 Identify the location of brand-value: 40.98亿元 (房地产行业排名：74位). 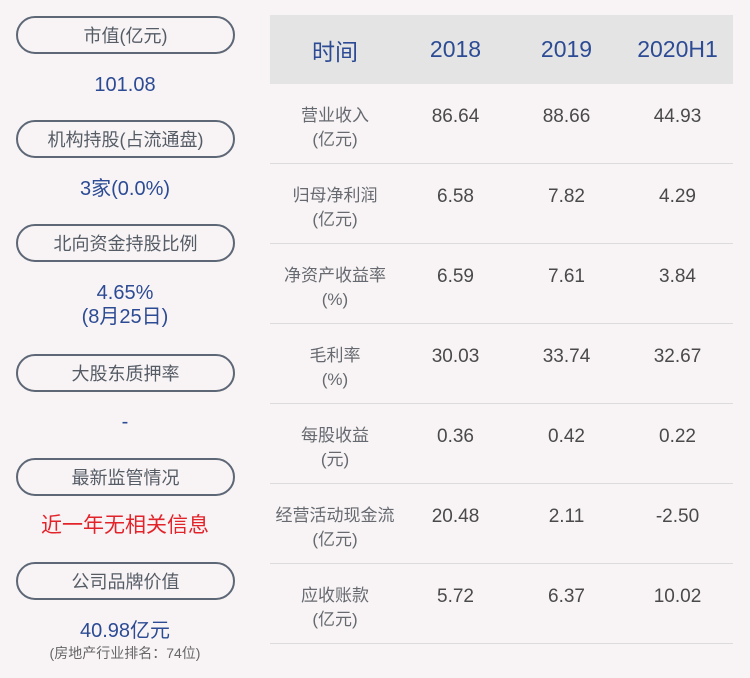
(125, 640).